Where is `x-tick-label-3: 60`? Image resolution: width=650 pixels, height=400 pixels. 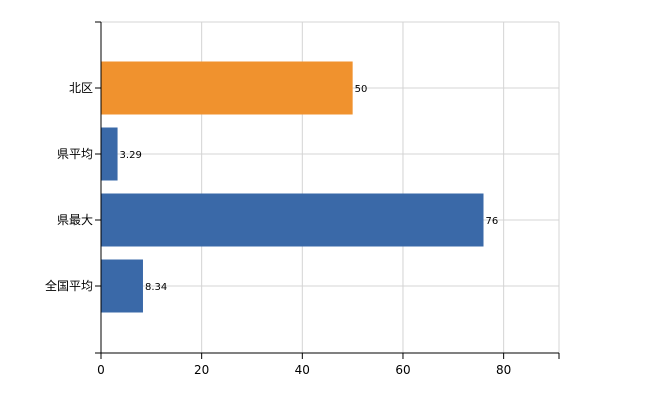 x-tick-label-3: 60 is located at coordinates (402, 370).